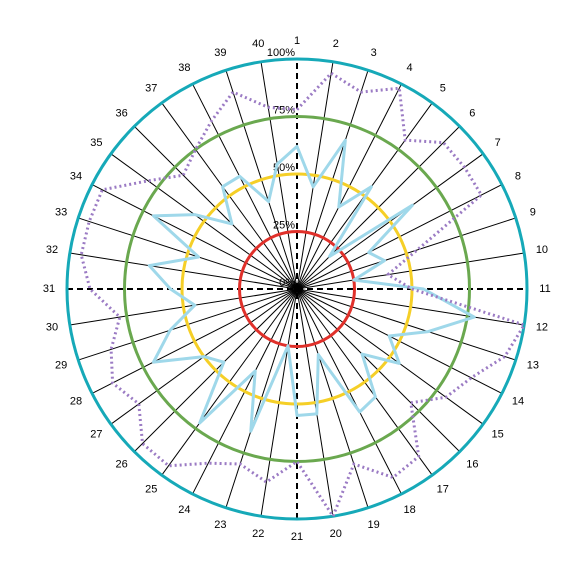 The height and width of the screenshot is (570, 584). I want to click on category-label: 25, so click(151, 490).